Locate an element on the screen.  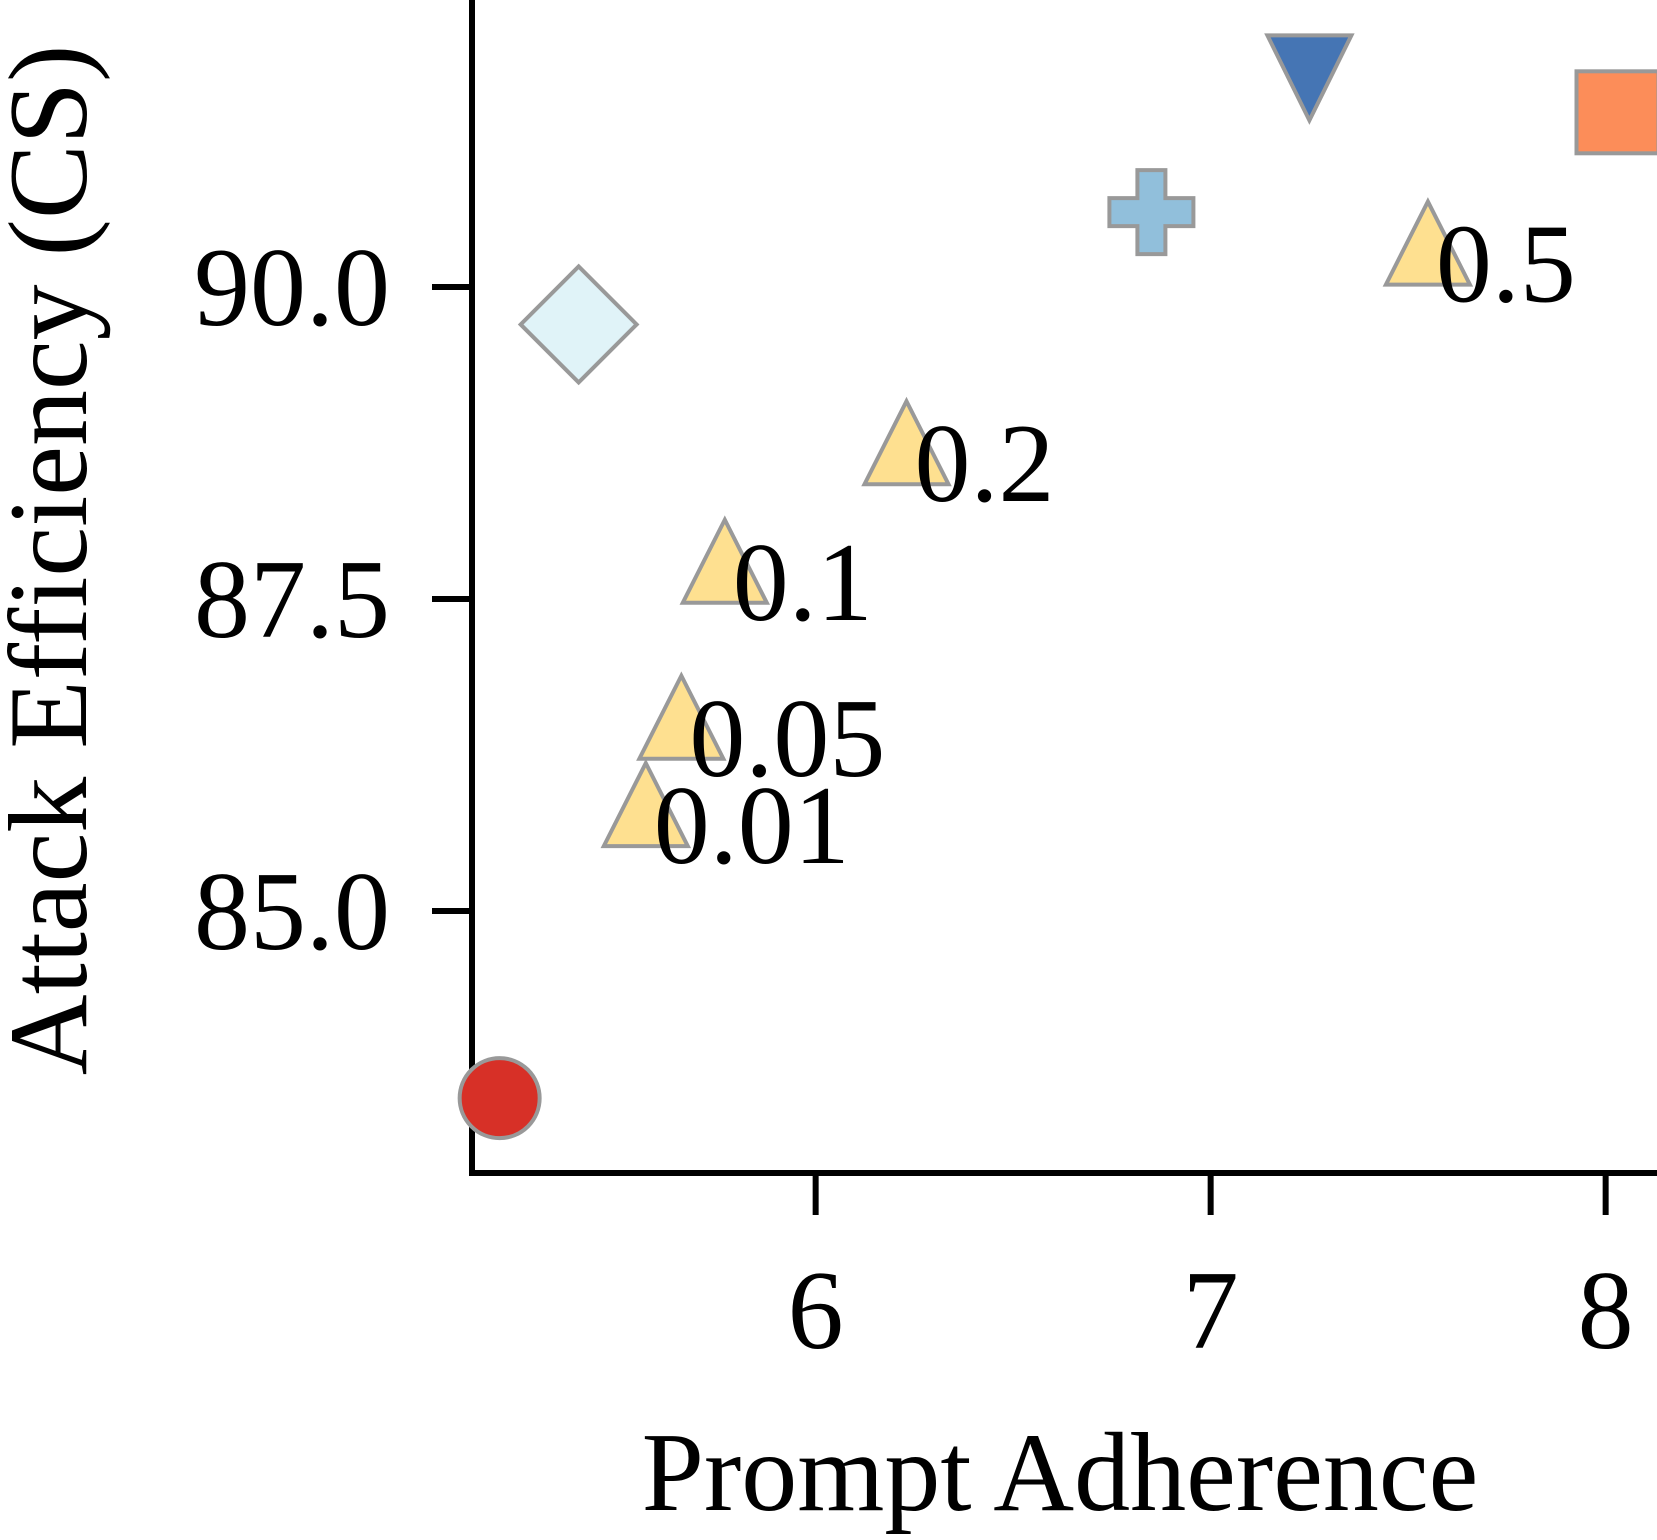
plus-point is located at coordinates (1151, 212).